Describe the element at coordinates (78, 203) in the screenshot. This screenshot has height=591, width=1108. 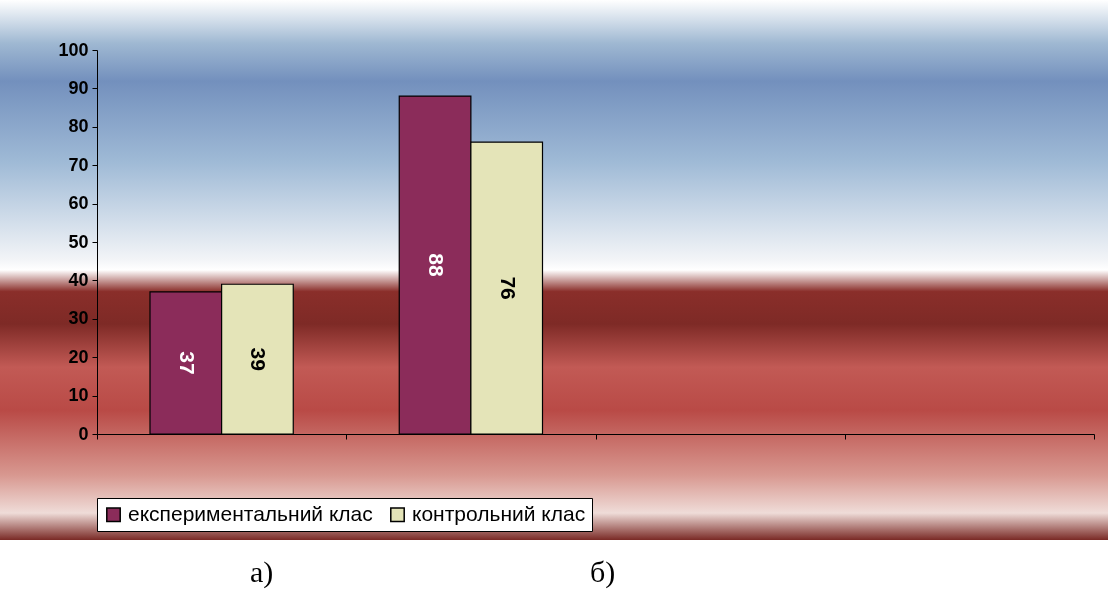
I see `y-tick-label: 60` at that location.